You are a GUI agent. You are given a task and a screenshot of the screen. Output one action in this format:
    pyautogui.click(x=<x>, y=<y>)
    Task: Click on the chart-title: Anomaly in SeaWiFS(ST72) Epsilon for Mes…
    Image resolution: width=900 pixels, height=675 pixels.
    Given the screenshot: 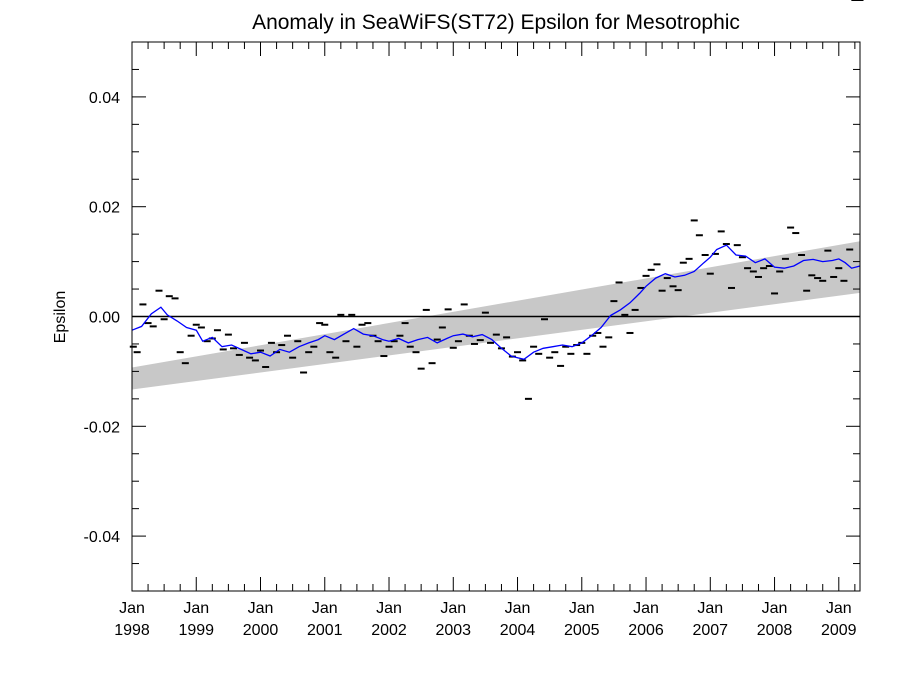 What is the action you would take?
    pyautogui.click(x=496, y=22)
    